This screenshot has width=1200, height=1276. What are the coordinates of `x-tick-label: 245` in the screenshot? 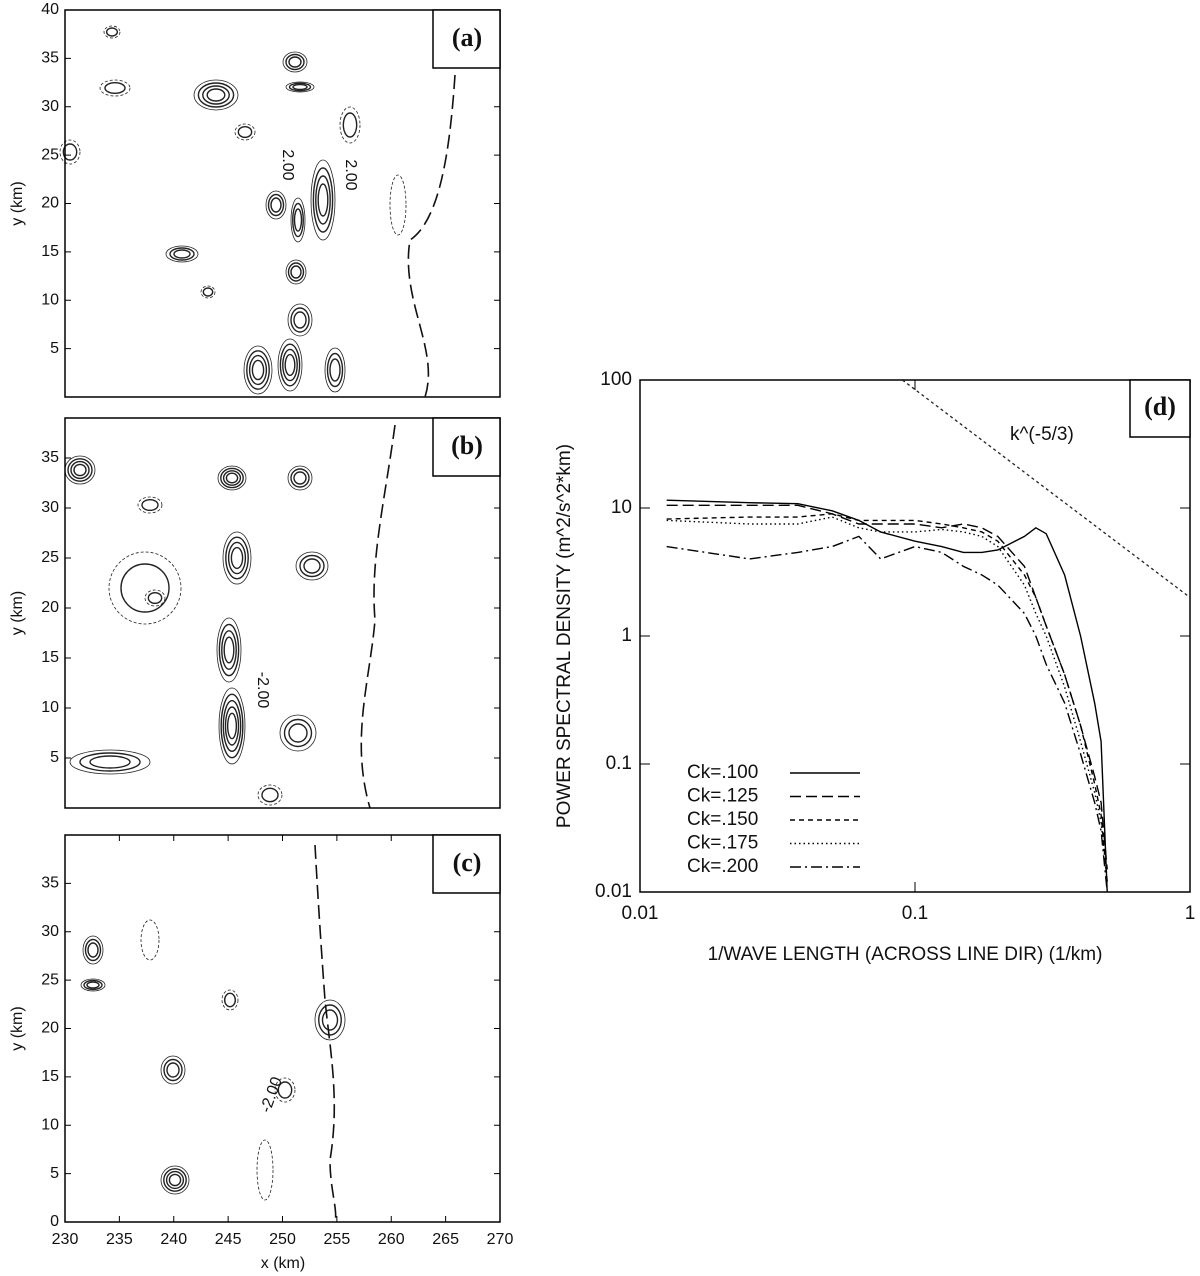 It's located at (228, 1239).